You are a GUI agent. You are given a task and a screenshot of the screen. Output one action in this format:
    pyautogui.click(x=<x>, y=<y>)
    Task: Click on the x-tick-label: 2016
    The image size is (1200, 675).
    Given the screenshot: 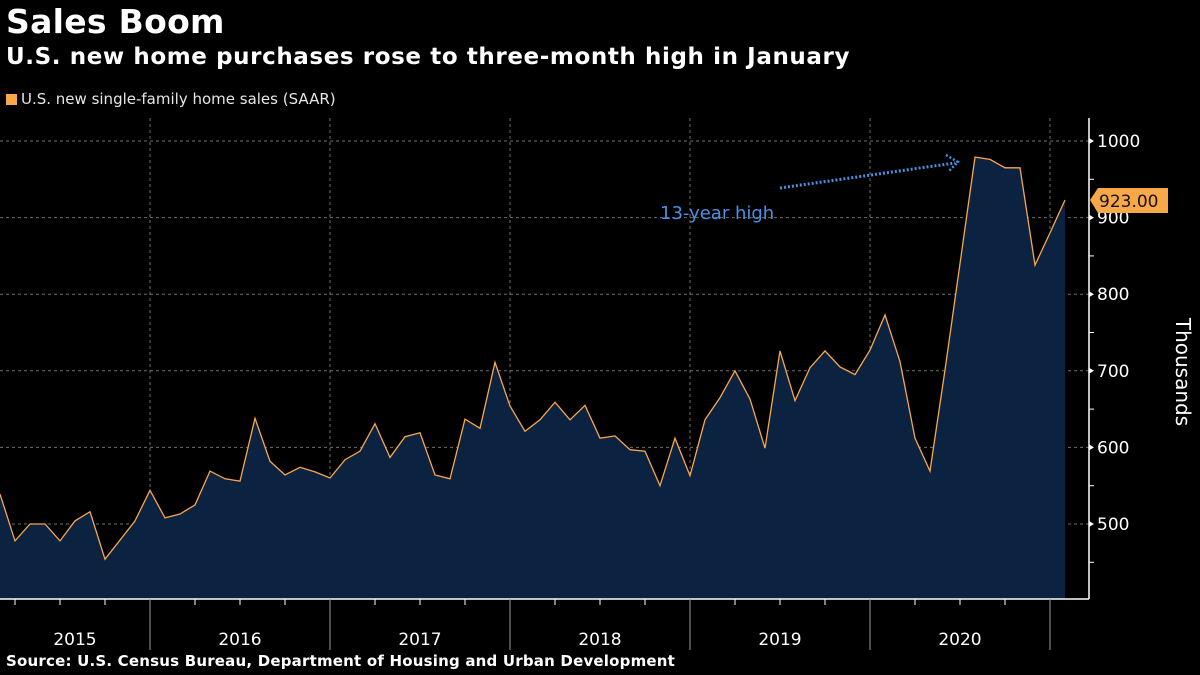 What is the action you would take?
    pyautogui.click(x=239, y=640)
    